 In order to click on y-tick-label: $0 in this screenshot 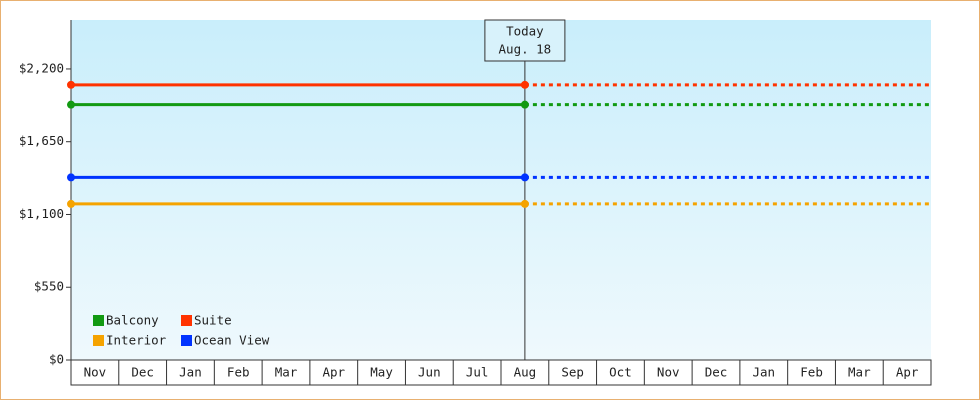, I will do `click(56, 359)`.